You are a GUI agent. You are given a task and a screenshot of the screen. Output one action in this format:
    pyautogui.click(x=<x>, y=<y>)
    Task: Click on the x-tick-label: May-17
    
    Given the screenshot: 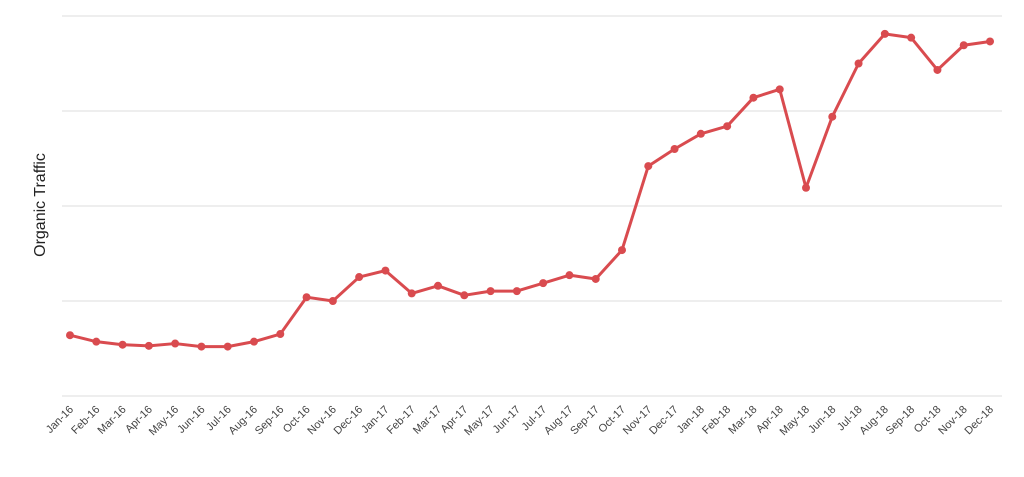 What is the action you would take?
    pyautogui.click(x=479, y=421)
    